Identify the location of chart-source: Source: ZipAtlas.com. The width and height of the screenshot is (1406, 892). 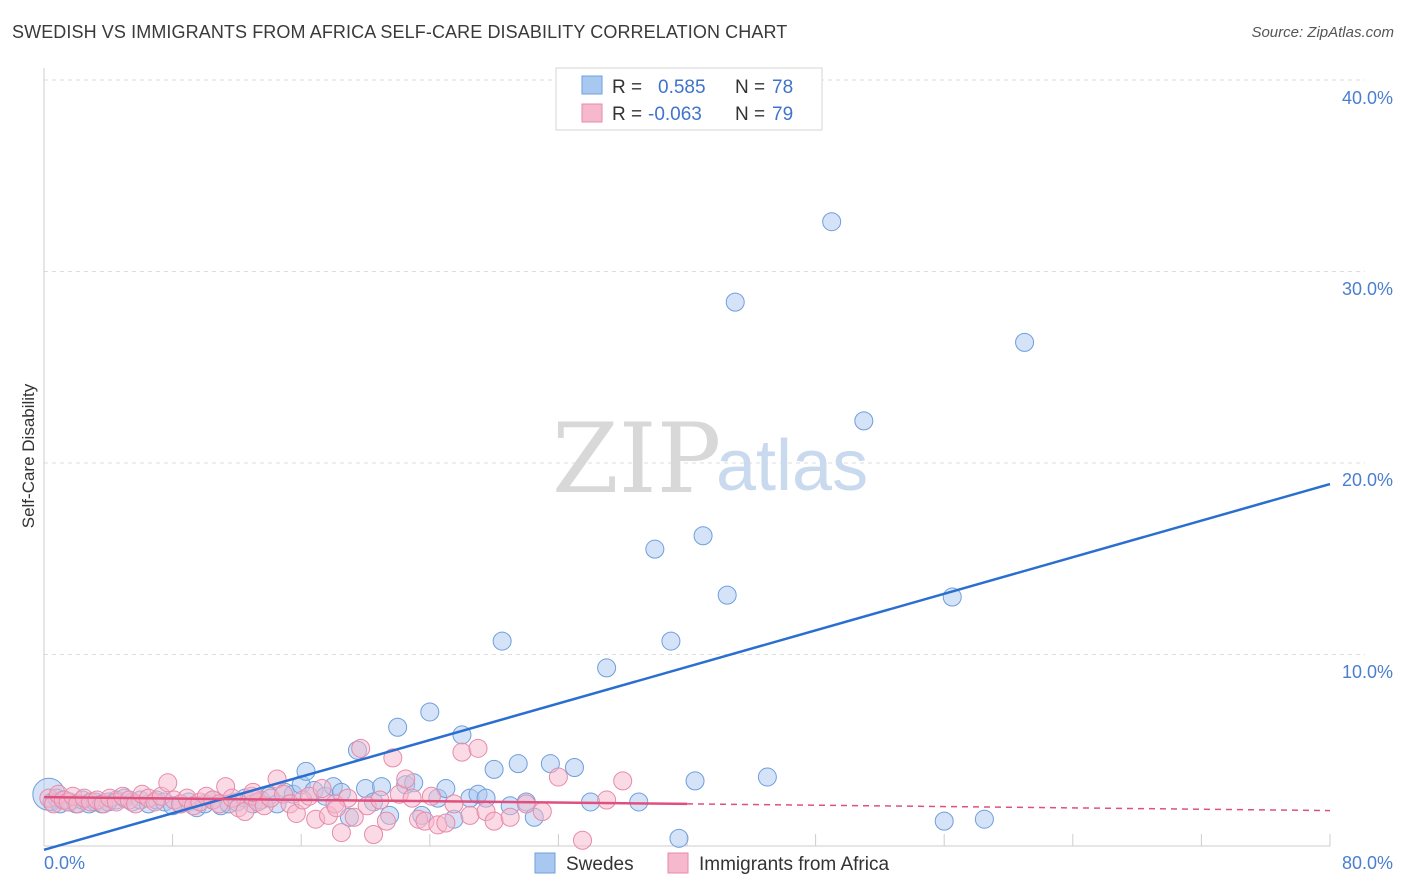
(1322, 32).